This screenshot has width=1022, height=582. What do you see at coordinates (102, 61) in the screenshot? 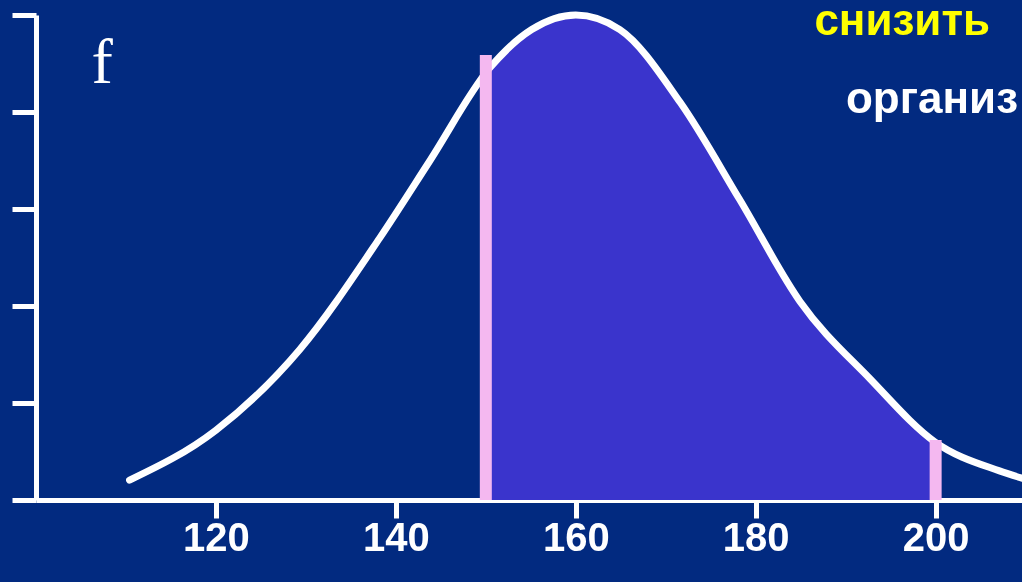
I see `y-axis-title: f` at bounding box center [102, 61].